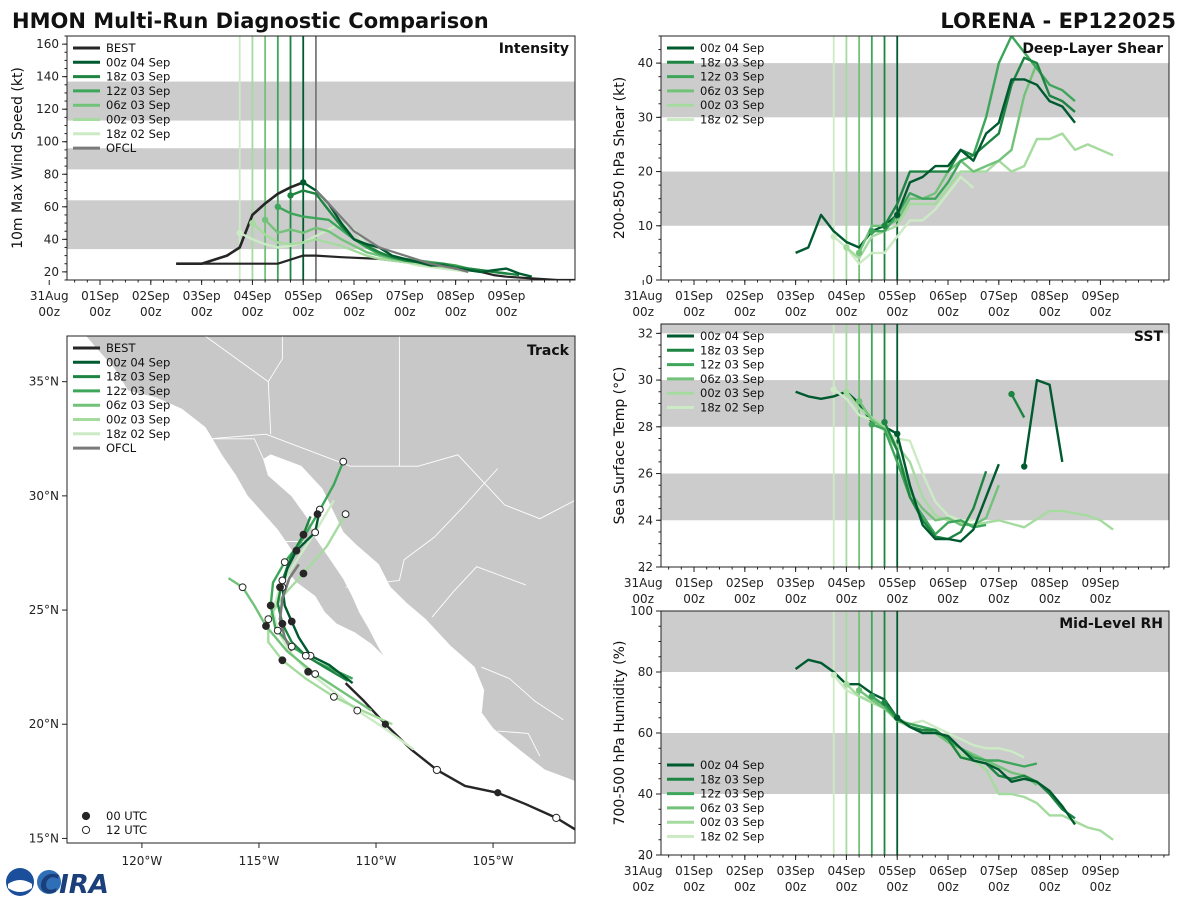 Image resolution: width=1200 pixels, height=900 pixels. What do you see at coordinates (745, 599) in the screenshot?
I see `sst-xtick-hour-2: 00z` at bounding box center [745, 599].